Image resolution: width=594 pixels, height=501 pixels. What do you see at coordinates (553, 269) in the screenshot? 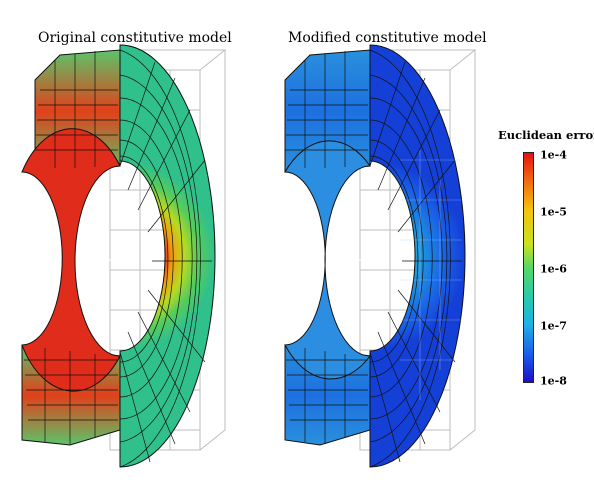
I see `colorbar-tick-1e-6: 1e-6` at bounding box center [553, 269].